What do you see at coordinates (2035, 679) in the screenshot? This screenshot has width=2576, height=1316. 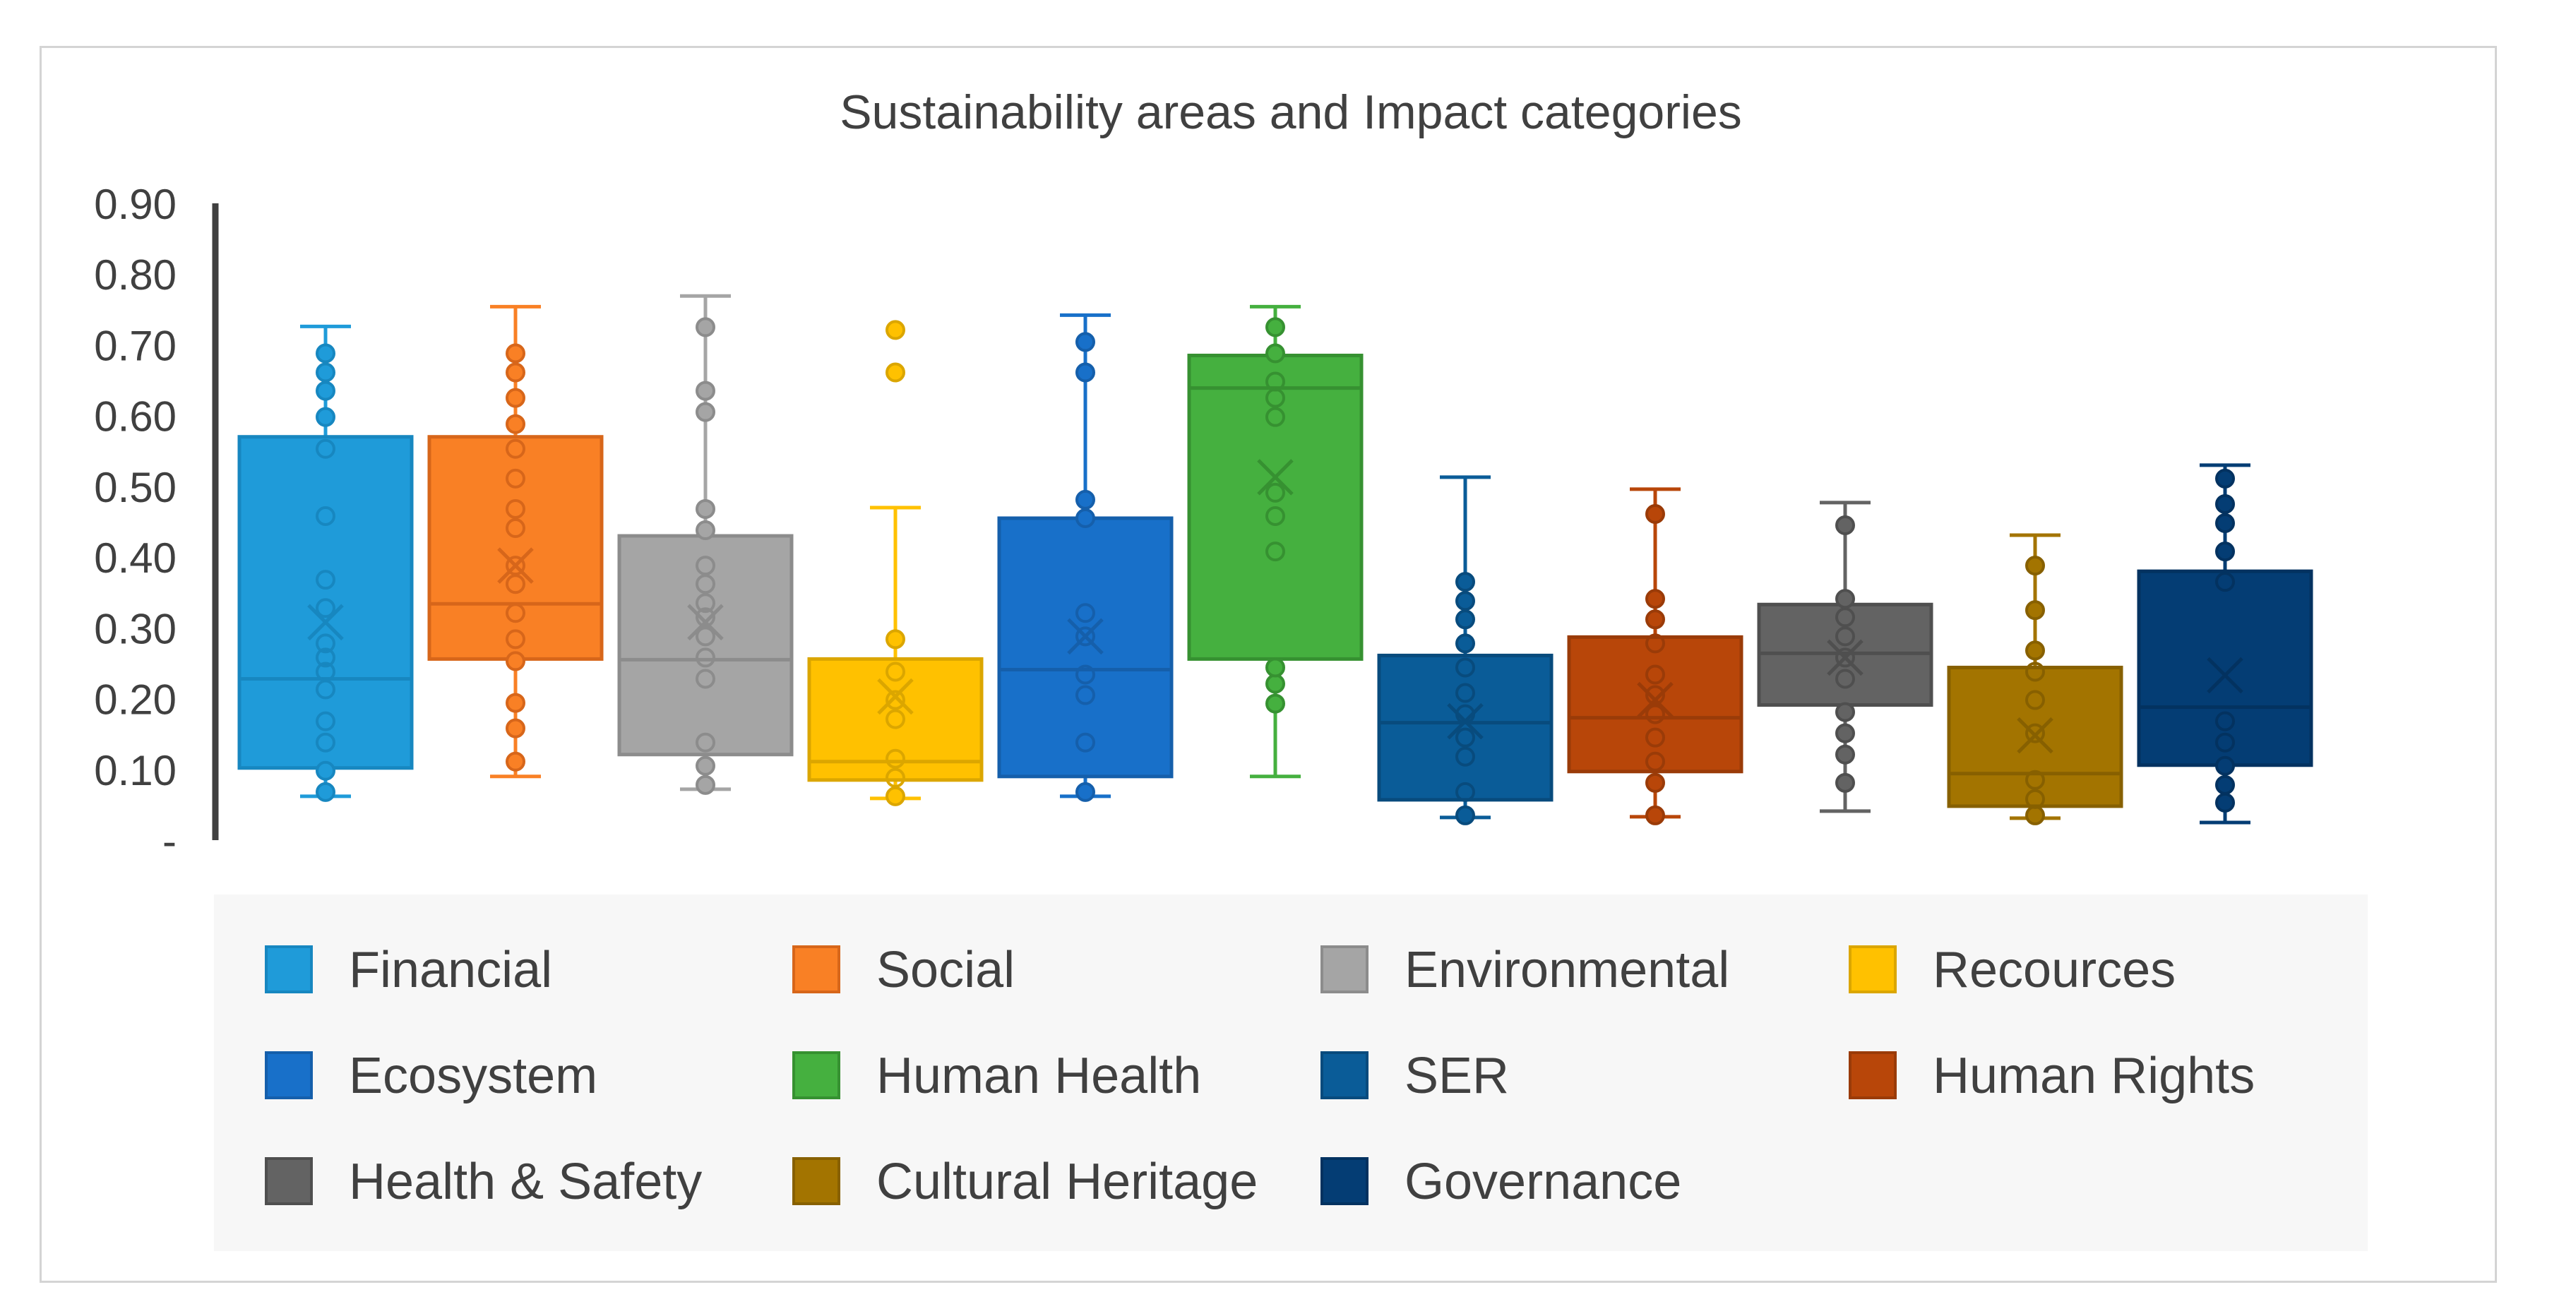 I see `box-cultural-heritage` at bounding box center [2035, 679].